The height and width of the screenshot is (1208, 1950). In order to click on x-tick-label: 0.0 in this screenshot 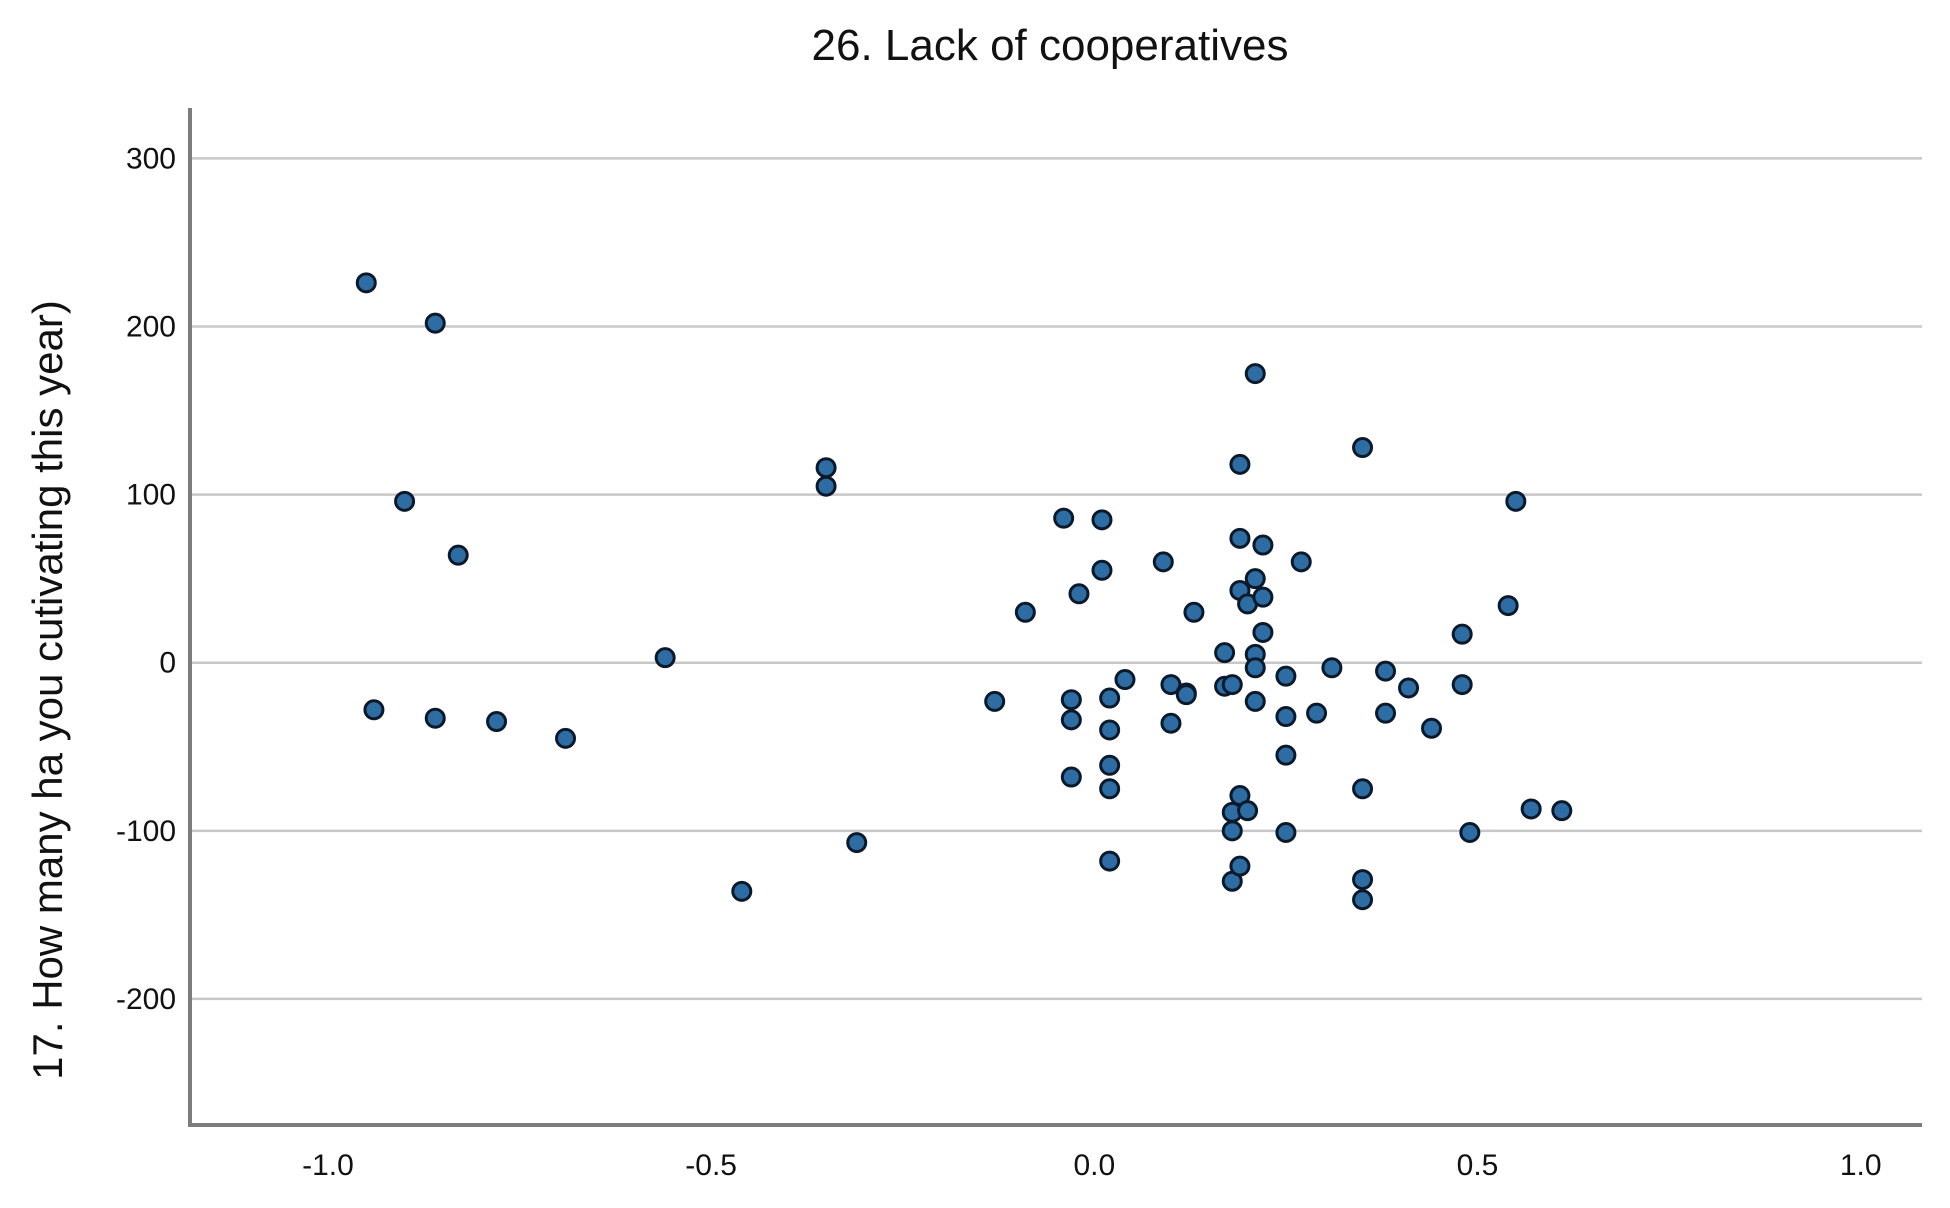, I will do `click(1094, 1165)`.